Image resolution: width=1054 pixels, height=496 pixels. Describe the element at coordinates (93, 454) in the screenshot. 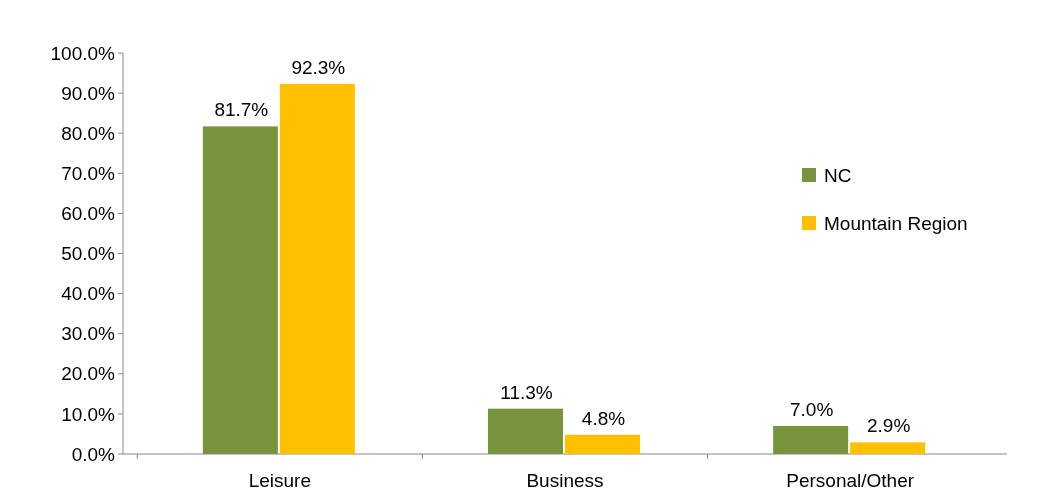

I see `y-tick-label: 0.0%` at that location.